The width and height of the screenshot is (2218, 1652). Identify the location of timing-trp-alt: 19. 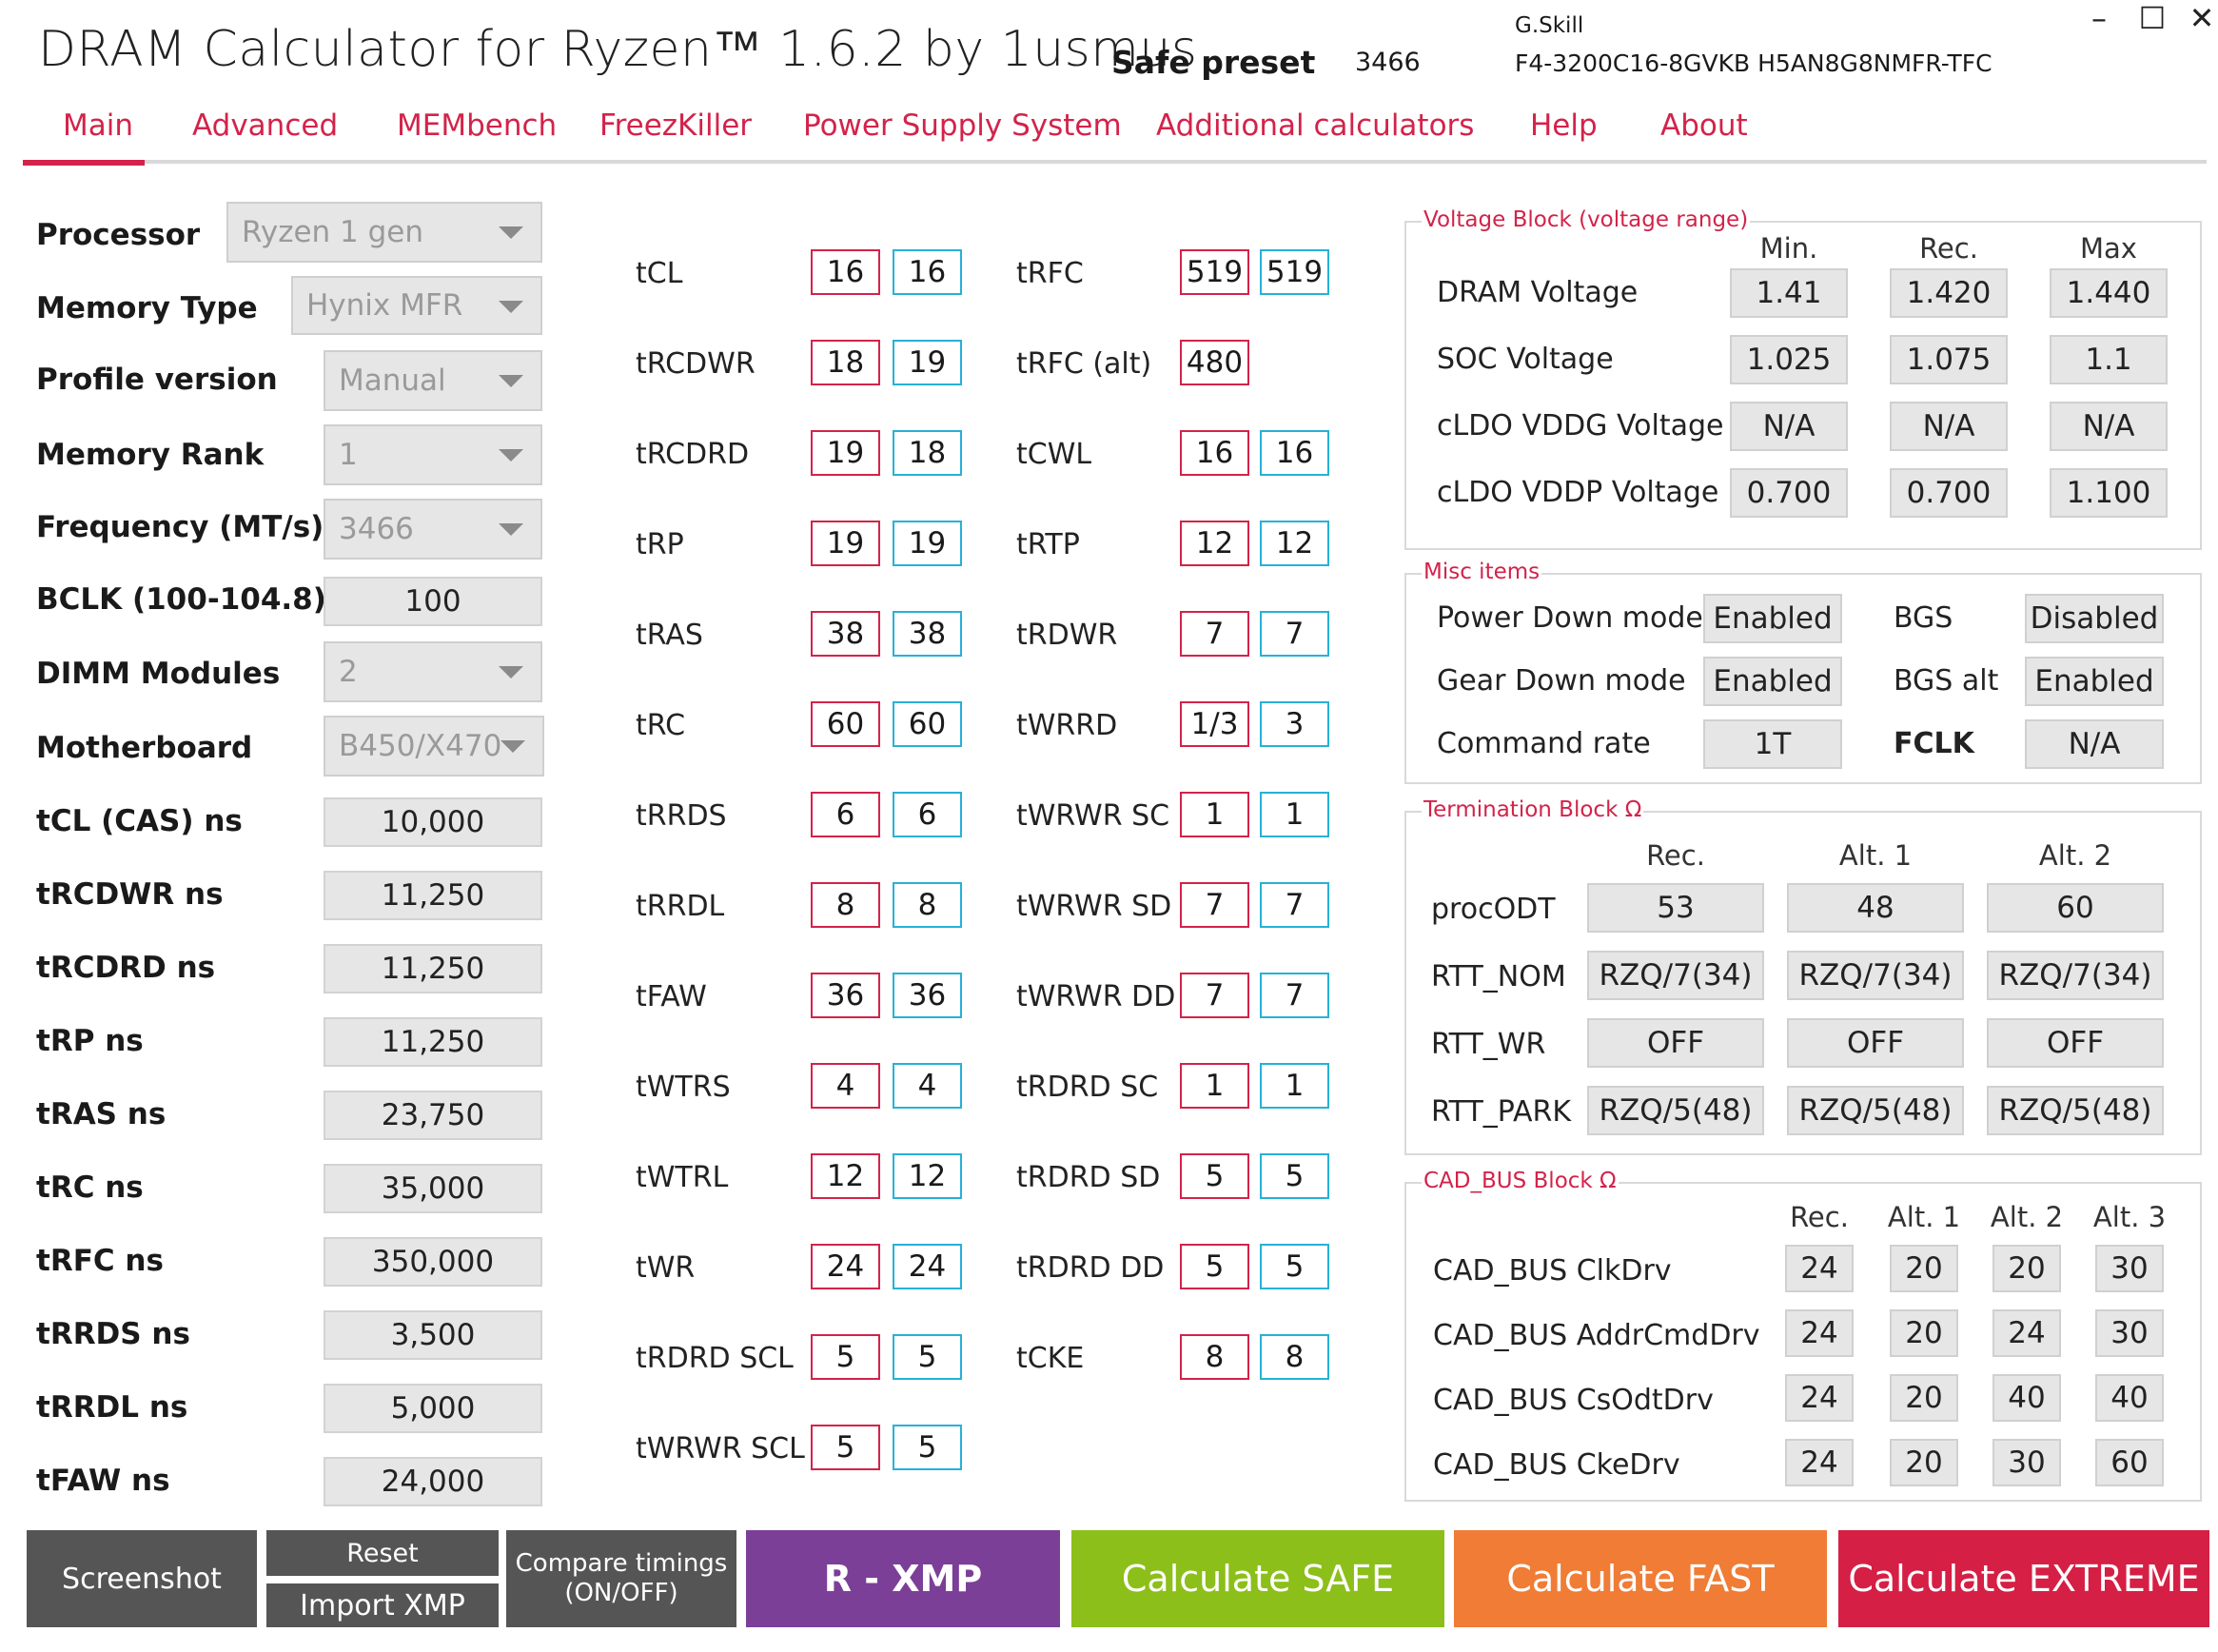
(928, 544).